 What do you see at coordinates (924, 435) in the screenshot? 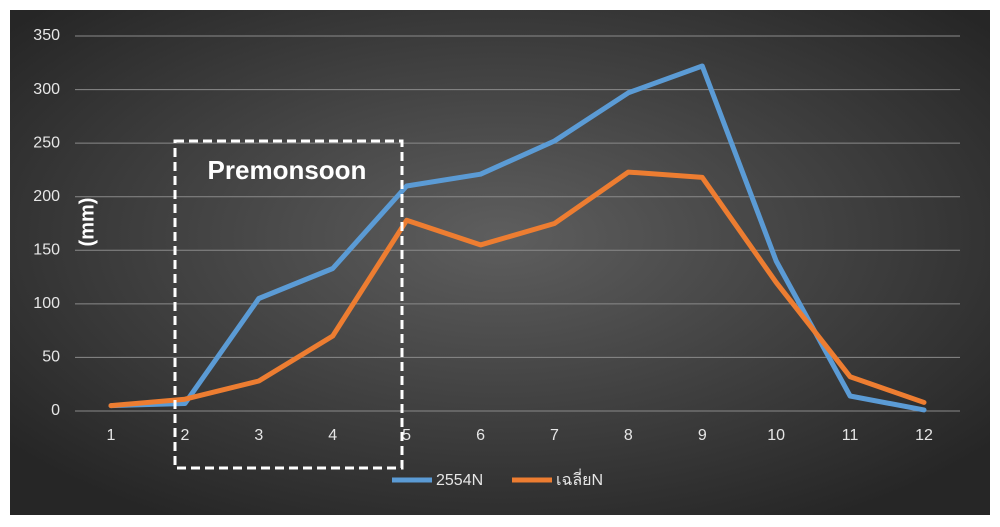
I see `x-tick-label: 12` at bounding box center [924, 435].